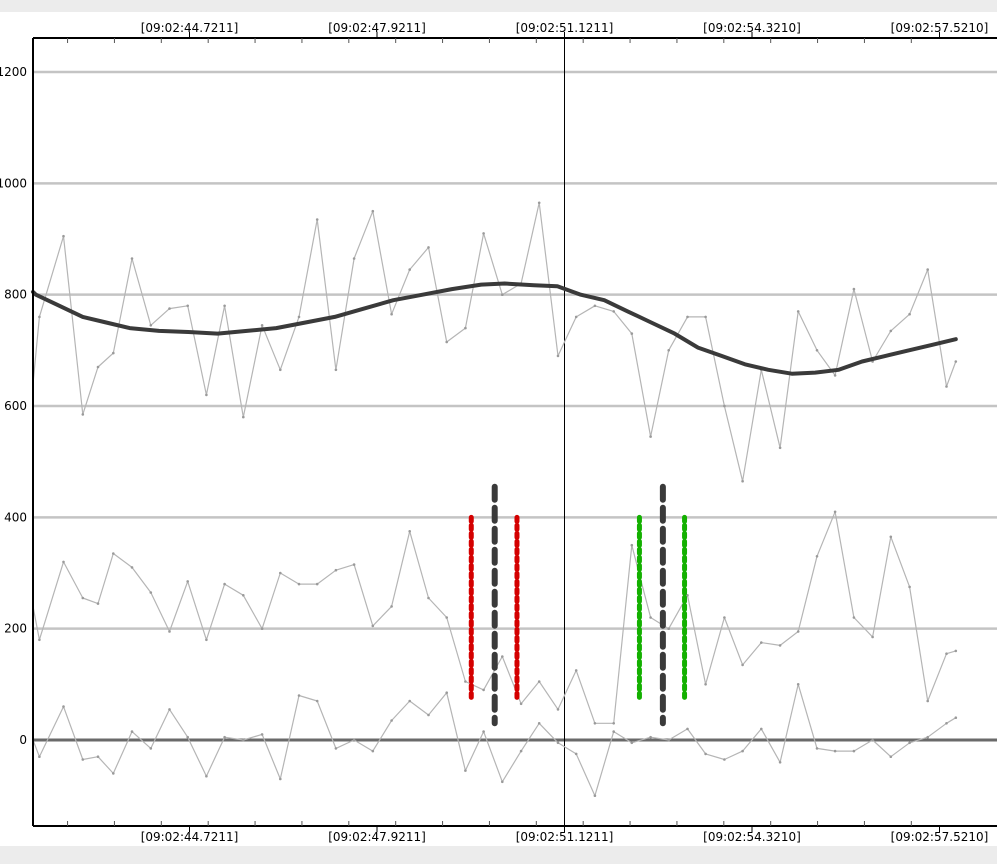 Image resolution: width=997 pixels, height=864 pixels. Describe the element at coordinates (578, 605) in the screenshot. I see `interval-markers` at that location.